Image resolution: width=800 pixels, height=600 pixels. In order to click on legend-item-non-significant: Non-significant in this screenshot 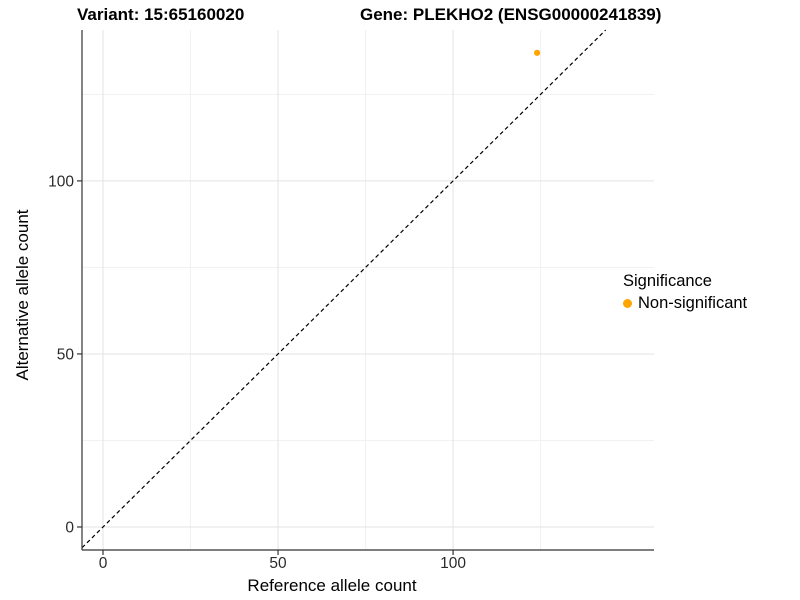, I will do `click(685, 303)`.